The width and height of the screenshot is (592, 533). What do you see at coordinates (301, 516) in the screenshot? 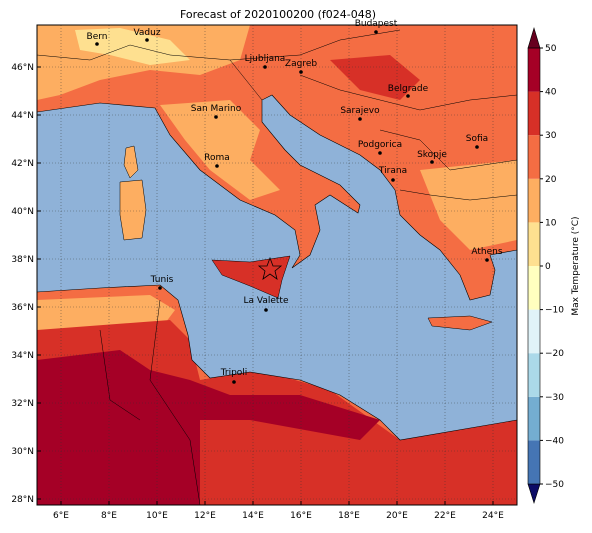
I see `x-tick-label: 16°E` at bounding box center [301, 516].